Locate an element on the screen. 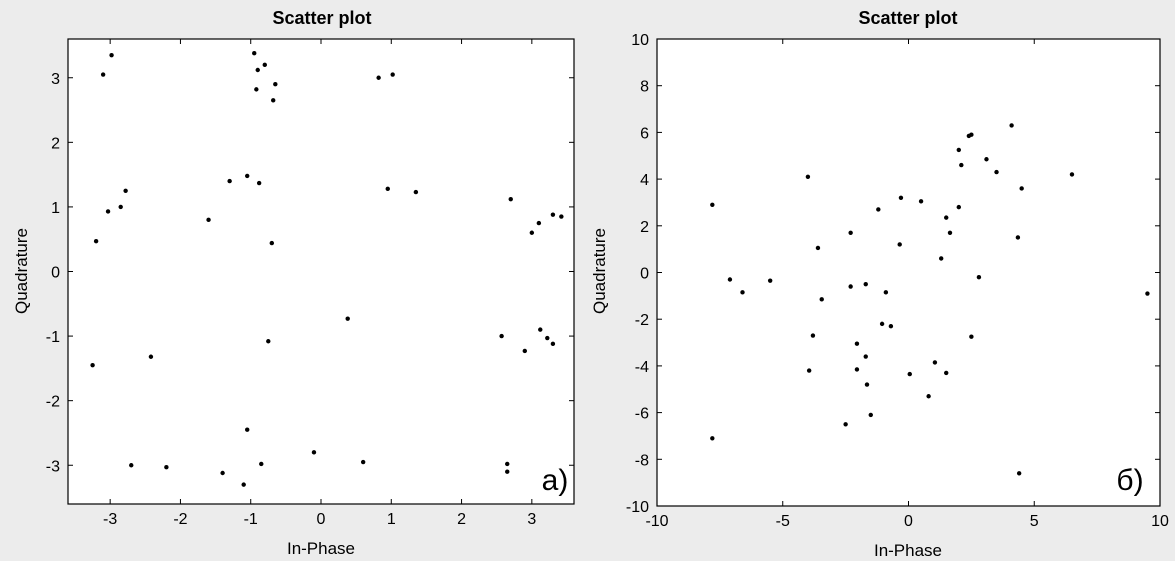  y-tick-label-b: 4 is located at coordinates (644, 180).